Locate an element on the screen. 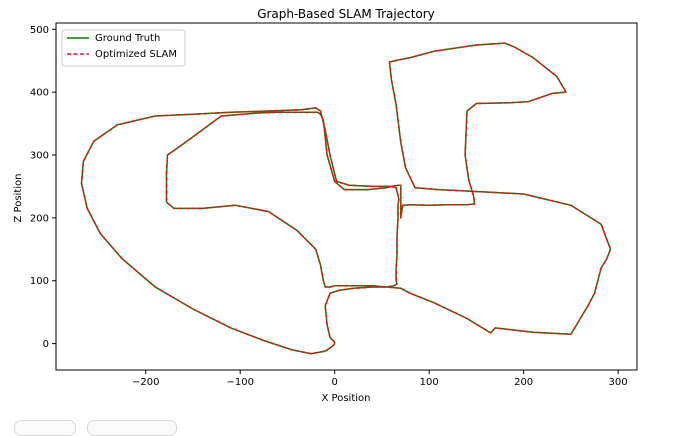 The image size is (677, 436). legend-box is located at coordinates (123, 48).